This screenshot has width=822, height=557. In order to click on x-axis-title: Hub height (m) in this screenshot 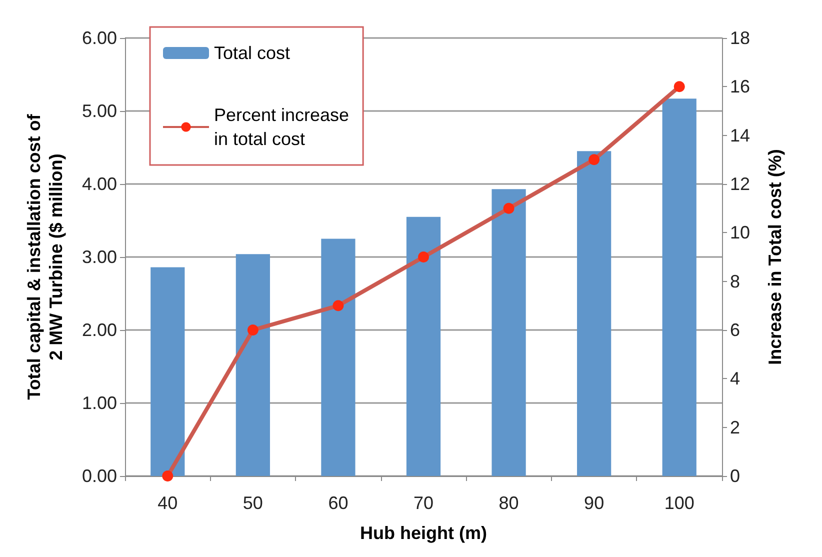, I will do `click(423, 533)`.